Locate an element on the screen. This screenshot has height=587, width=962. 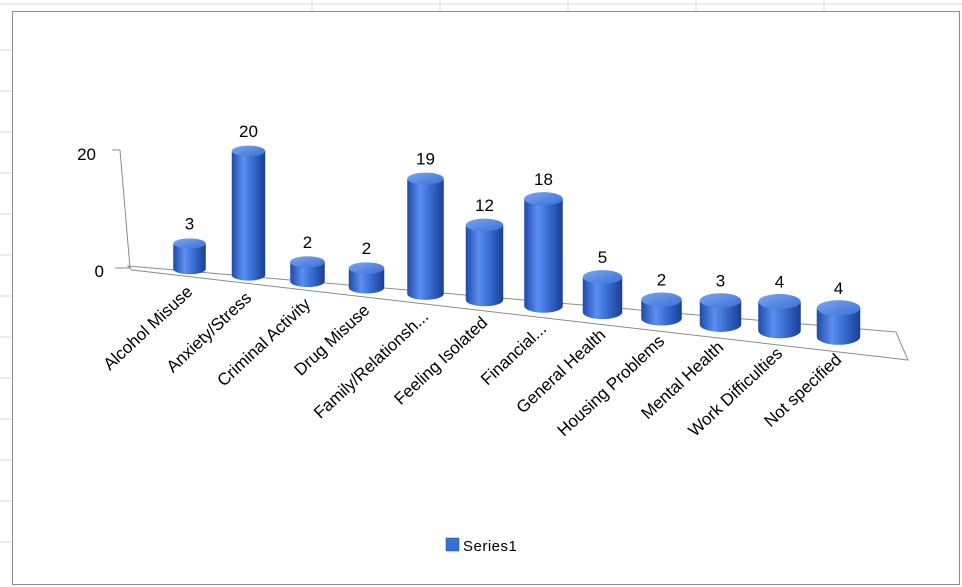
legend: Series1 is located at coordinates (481, 546).